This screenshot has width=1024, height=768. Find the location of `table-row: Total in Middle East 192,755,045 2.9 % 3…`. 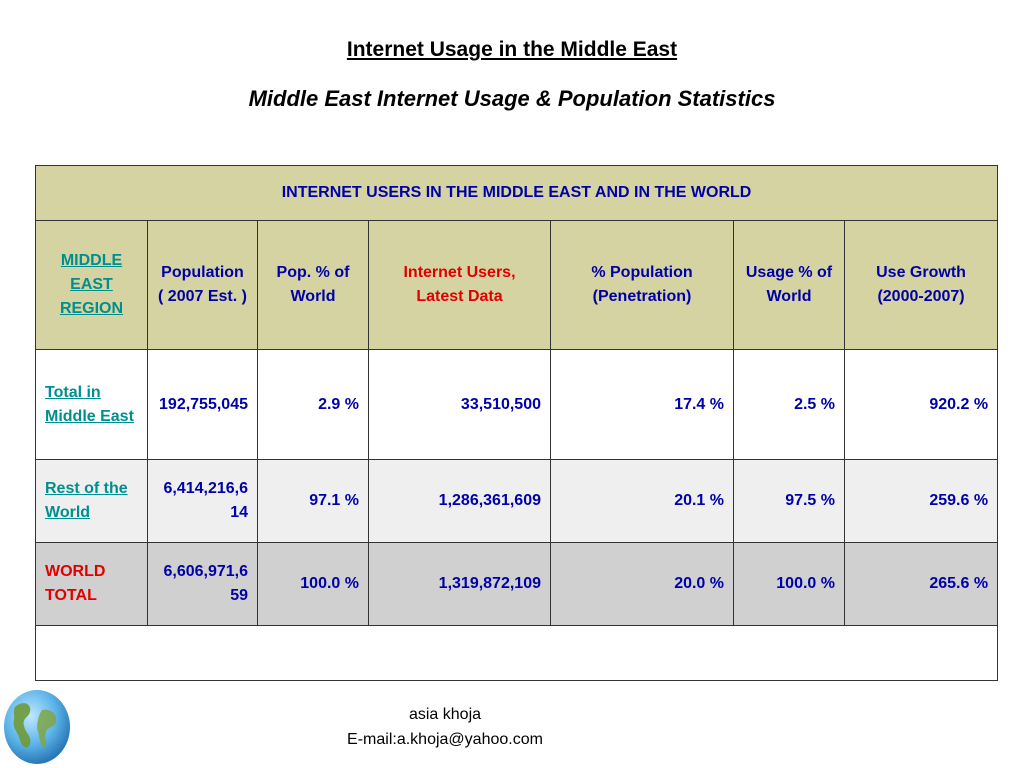

table-row: Total in Middle East 192,755,045 2.9 % 3… is located at coordinates (517, 404).